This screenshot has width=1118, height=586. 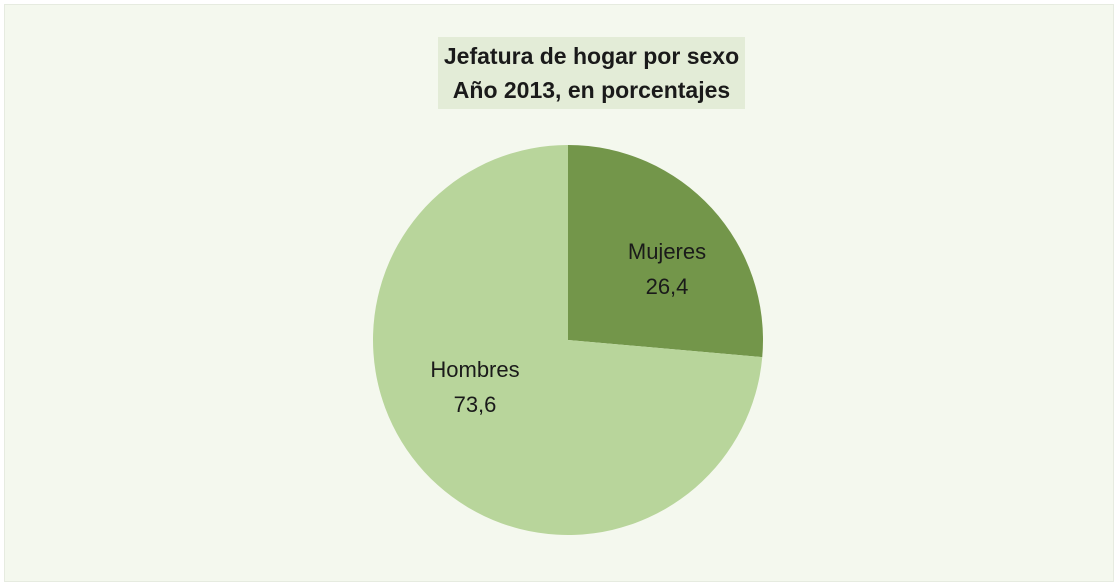 What do you see at coordinates (474, 369) in the screenshot?
I see `slice-label-hombres: Hombres` at bounding box center [474, 369].